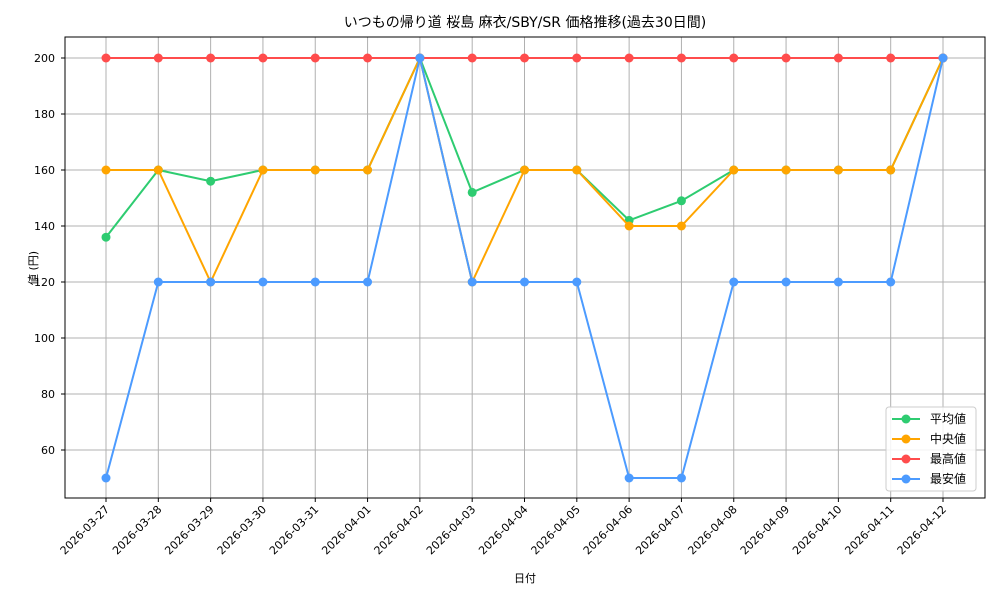  What do you see at coordinates (44, 170) in the screenshot?
I see `y-tick-label: 160` at bounding box center [44, 170].